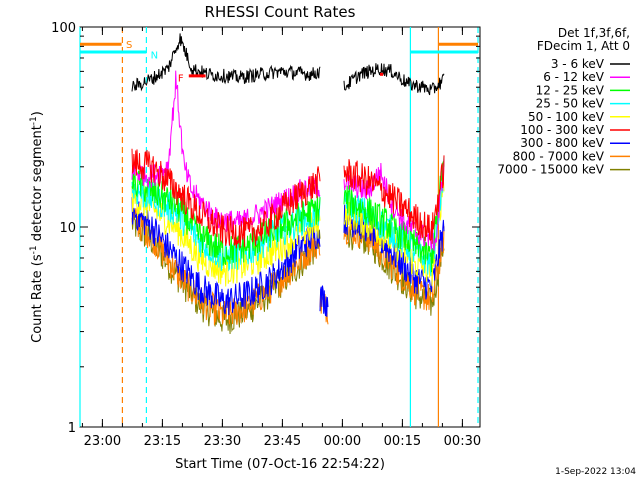 The width and height of the screenshot is (640, 480). I want to click on legend-label-4: 50 - 100 keV, so click(566, 117).